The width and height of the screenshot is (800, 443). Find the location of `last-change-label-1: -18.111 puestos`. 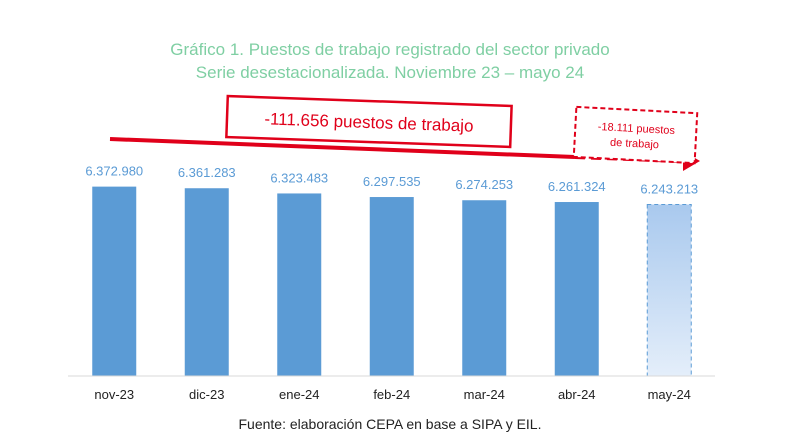

last-change-label-1: -18.111 puestos is located at coordinates (636, 129).